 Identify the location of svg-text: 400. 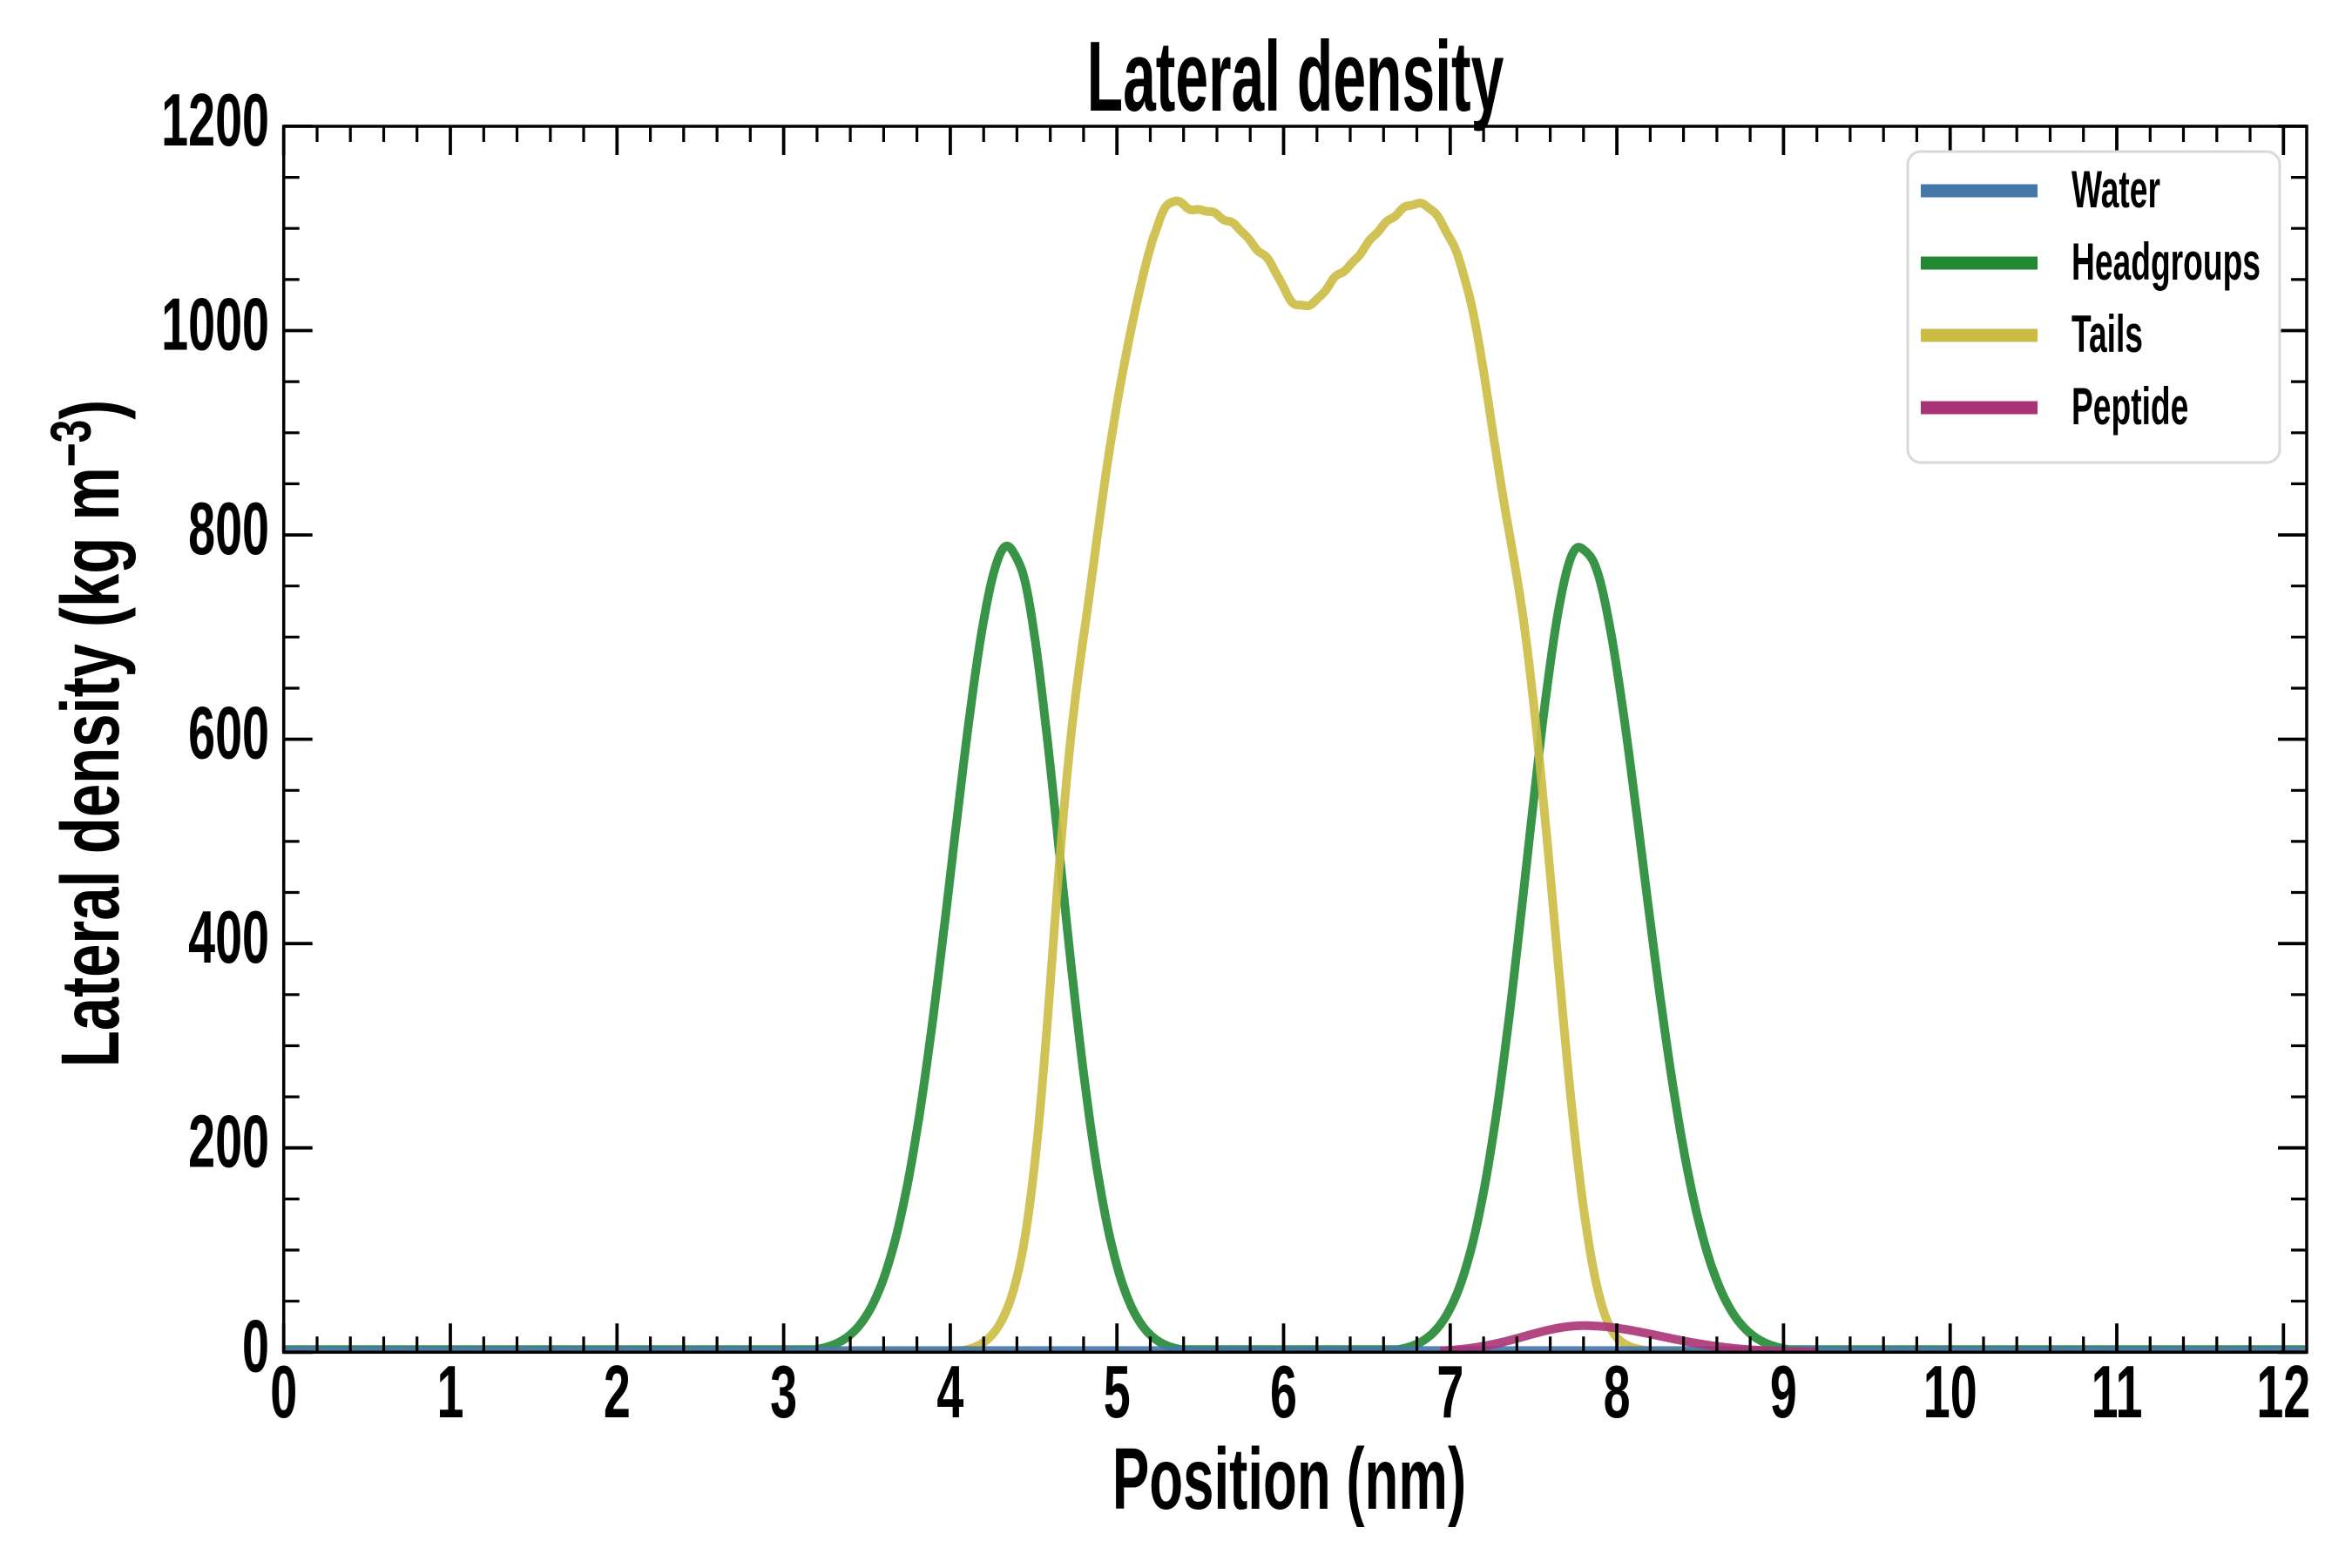
(228, 937).